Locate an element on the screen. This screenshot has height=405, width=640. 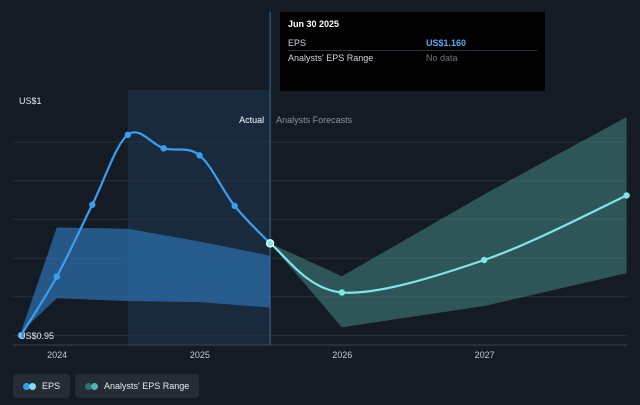
chart-legend: EPS Analysts' EPS Range is located at coordinates (106, 386).